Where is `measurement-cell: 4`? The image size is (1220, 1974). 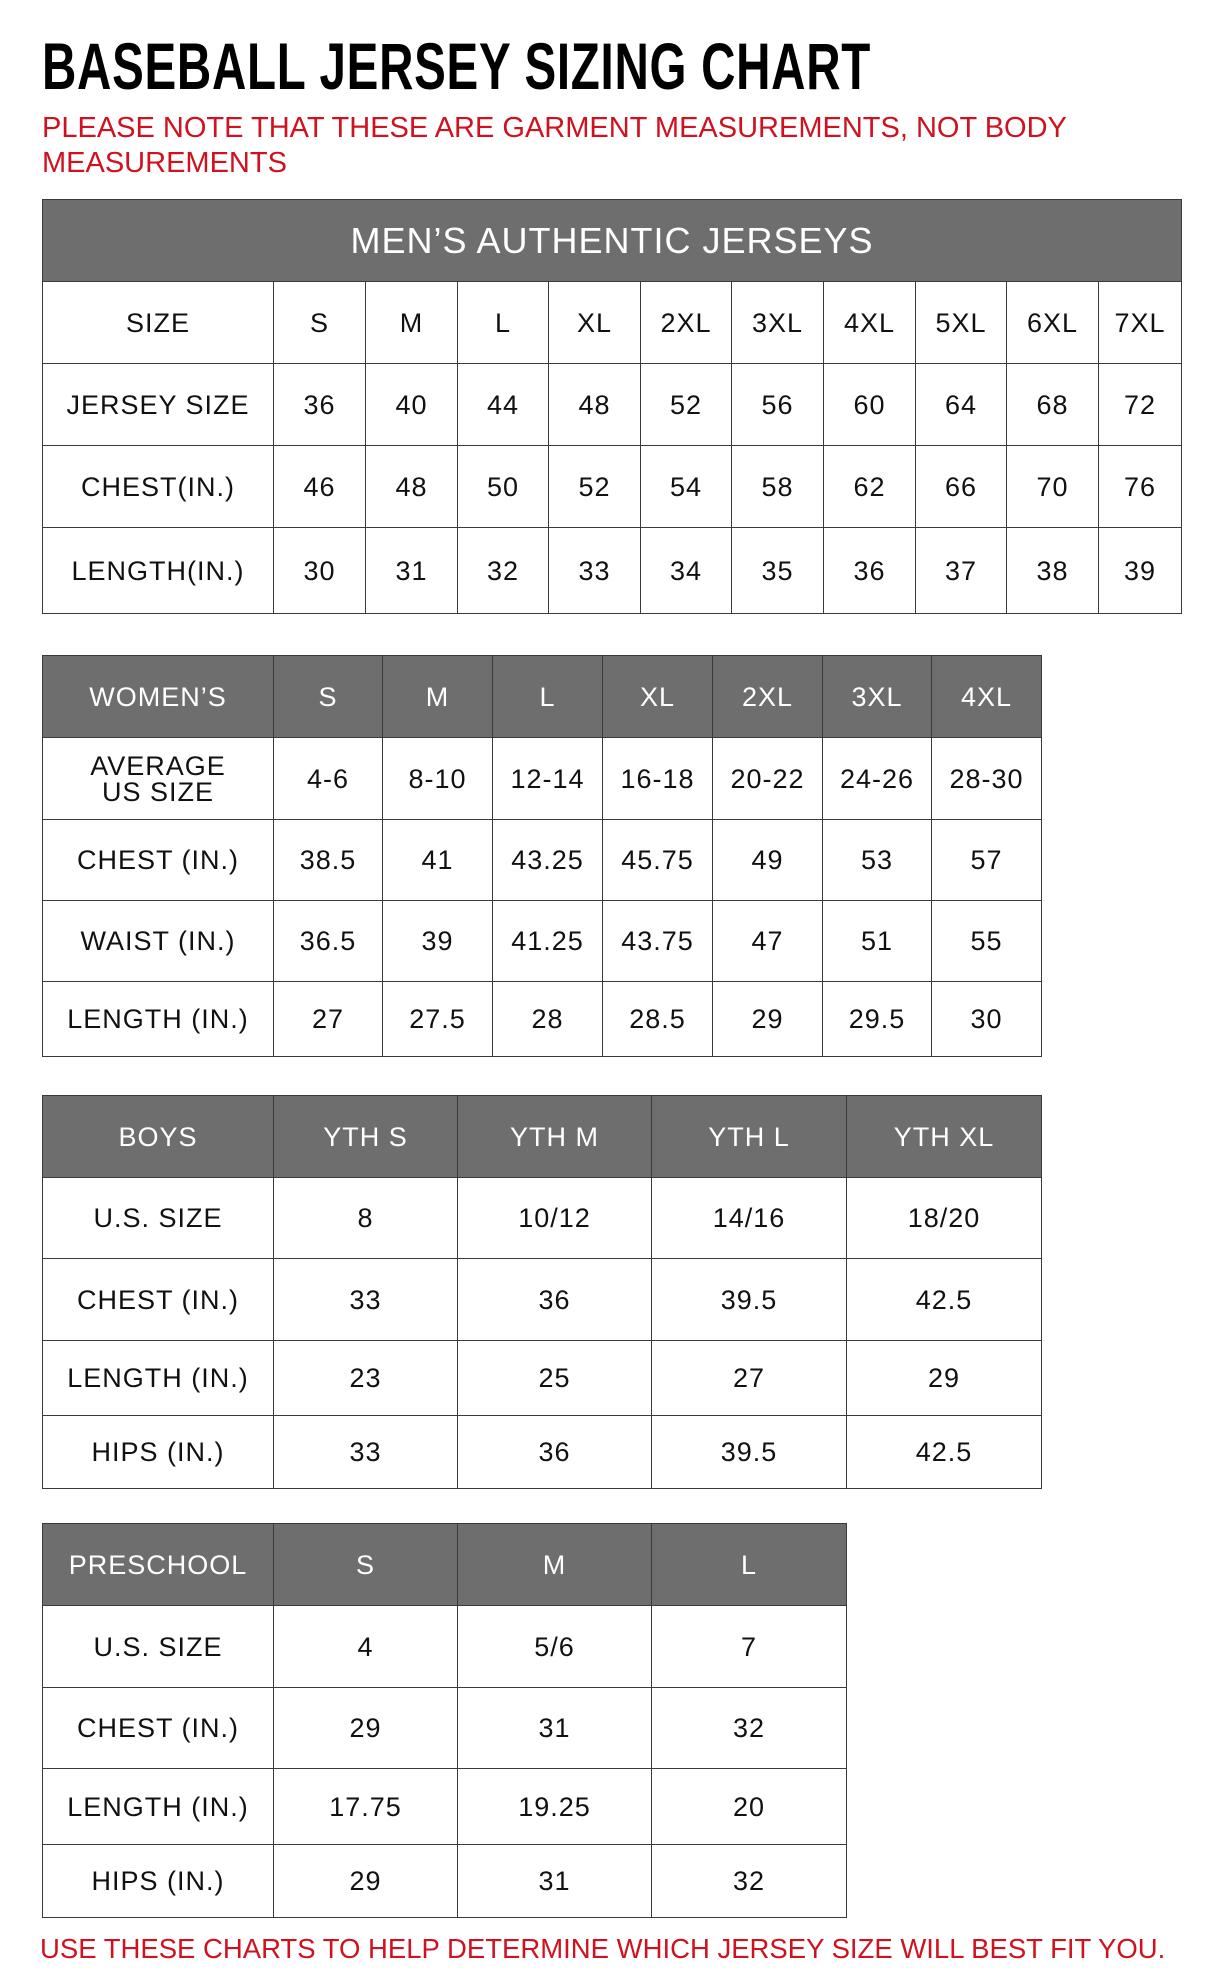
measurement-cell: 4 is located at coordinates (365, 1646).